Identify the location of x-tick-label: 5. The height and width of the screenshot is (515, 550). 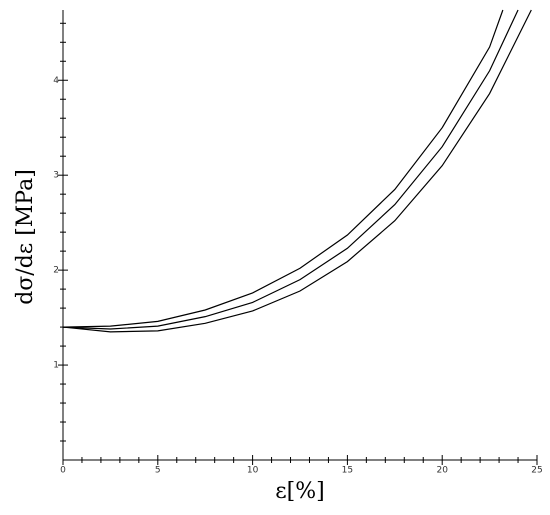
(158, 471).